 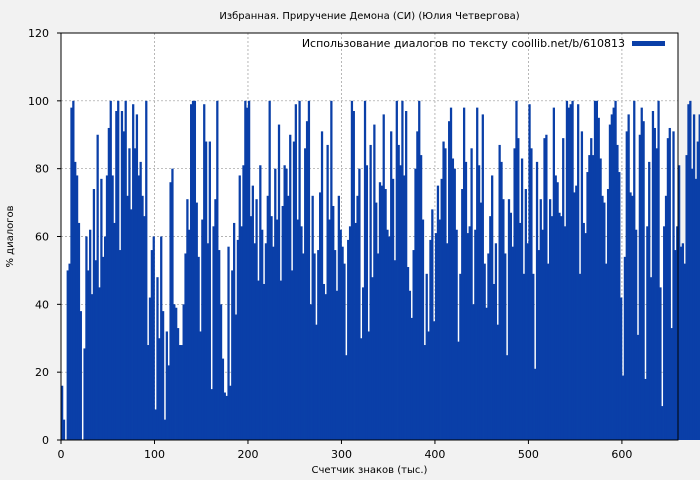 What do you see at coordinates (434, 454) in the screenshot?
I see `x-tick-label: 400` at bounding box center [434, 454].